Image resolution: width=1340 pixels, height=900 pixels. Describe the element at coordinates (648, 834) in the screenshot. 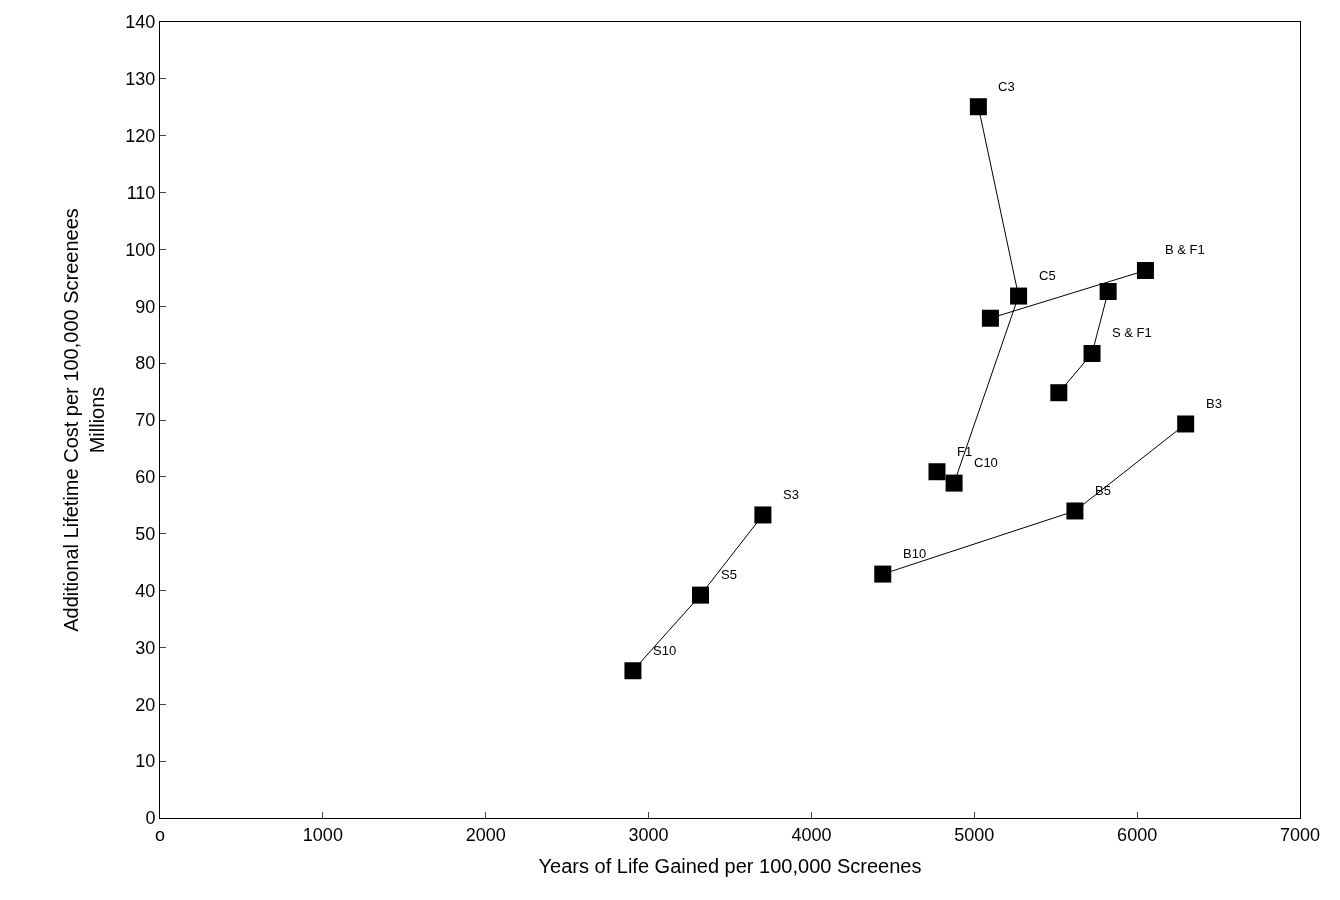

I see `x-tick-label: 3000` at that location.